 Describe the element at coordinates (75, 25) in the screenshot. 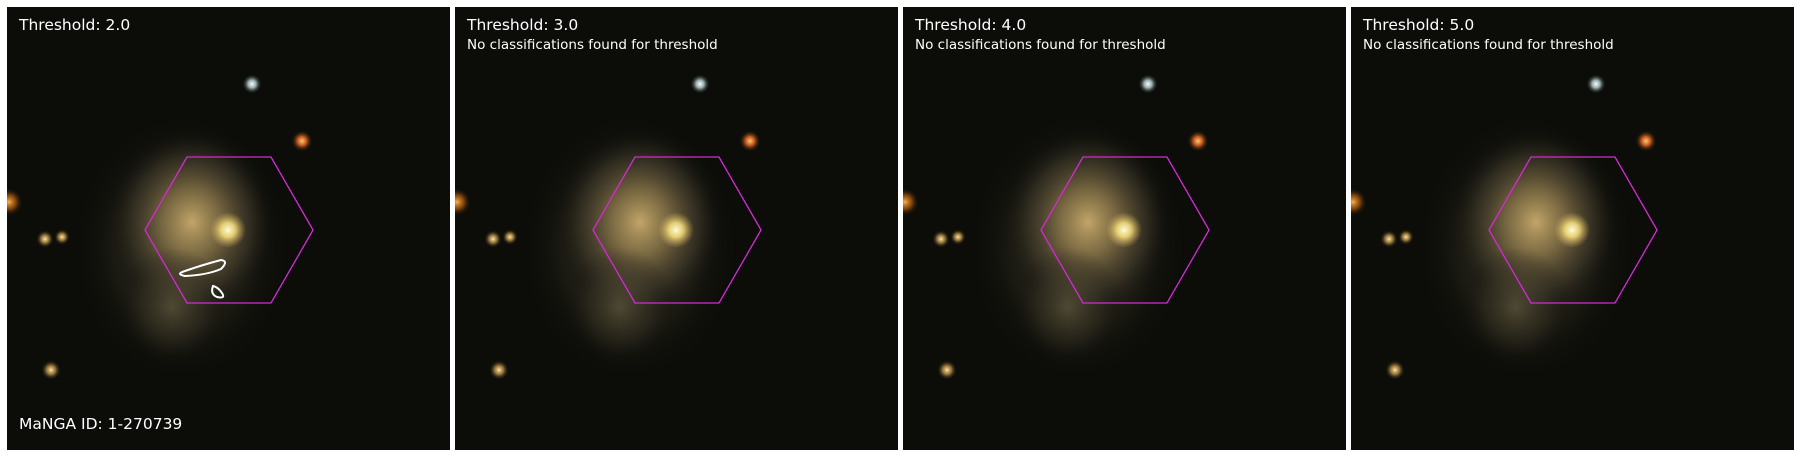

I see `threshold-title: Threshold: 2.0` at that location.